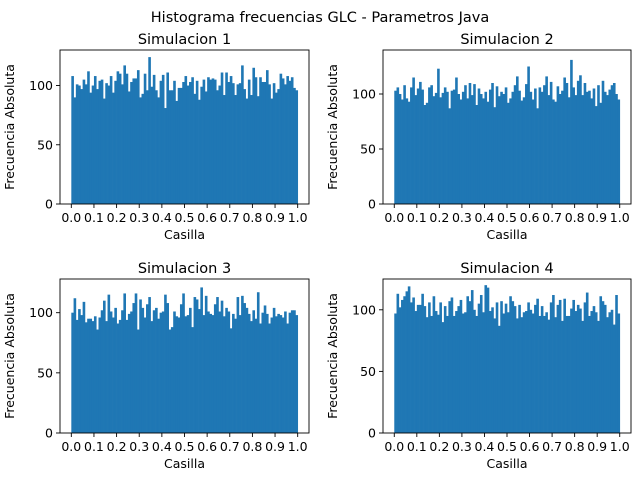 The image size is (640, 480). I want to click on y-tick-label: 0, so click(49, 204).